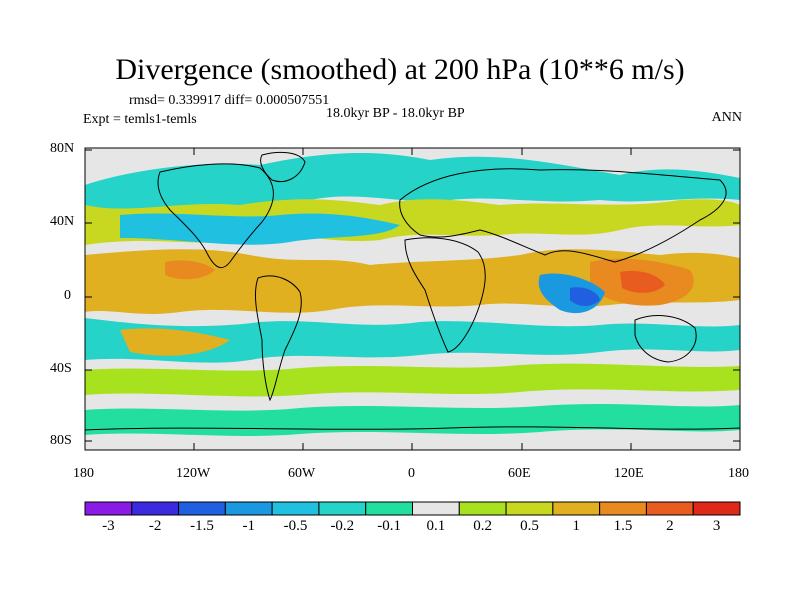 The height and width of the screenshot is (600, 800). Describe the element at coordinates (629, 473) in the screenshot. I see `lon-label-120e: 120E` at that location.